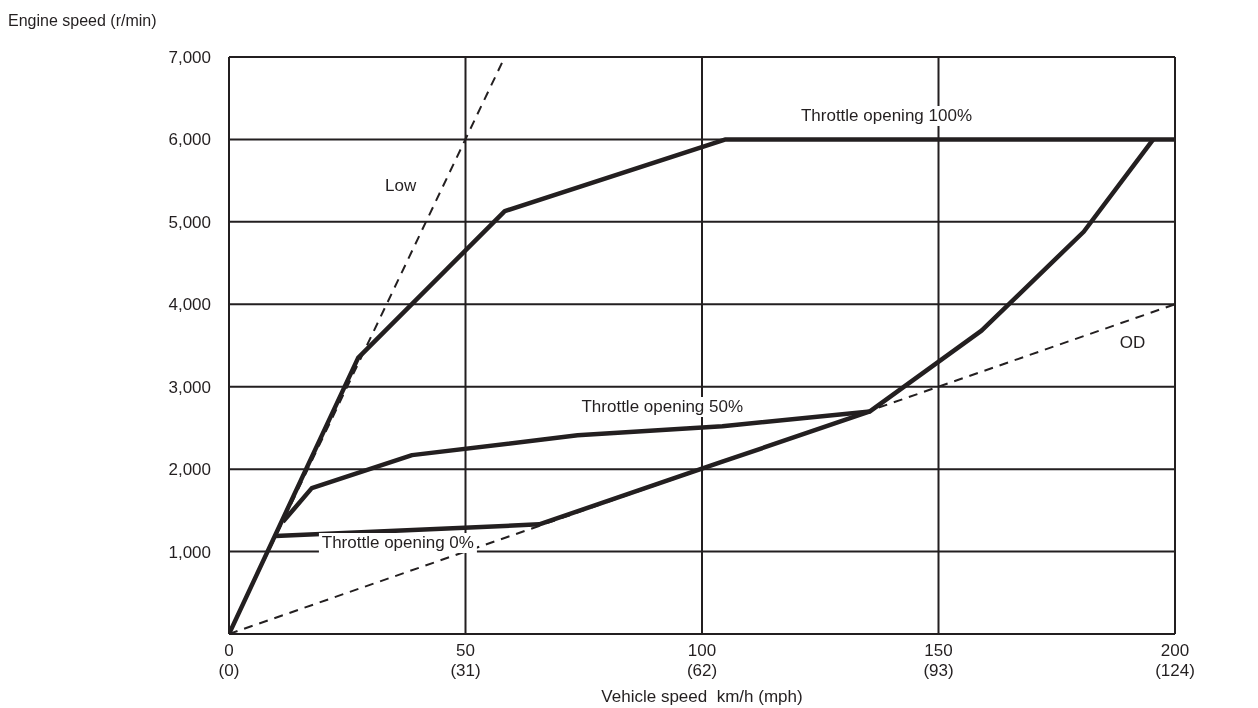 The width and height of the screenshot is (1258, 708). Describe the element at coordinates (229, 670) in the screenshot. I see `x2-tick-label: (0)` at that location.